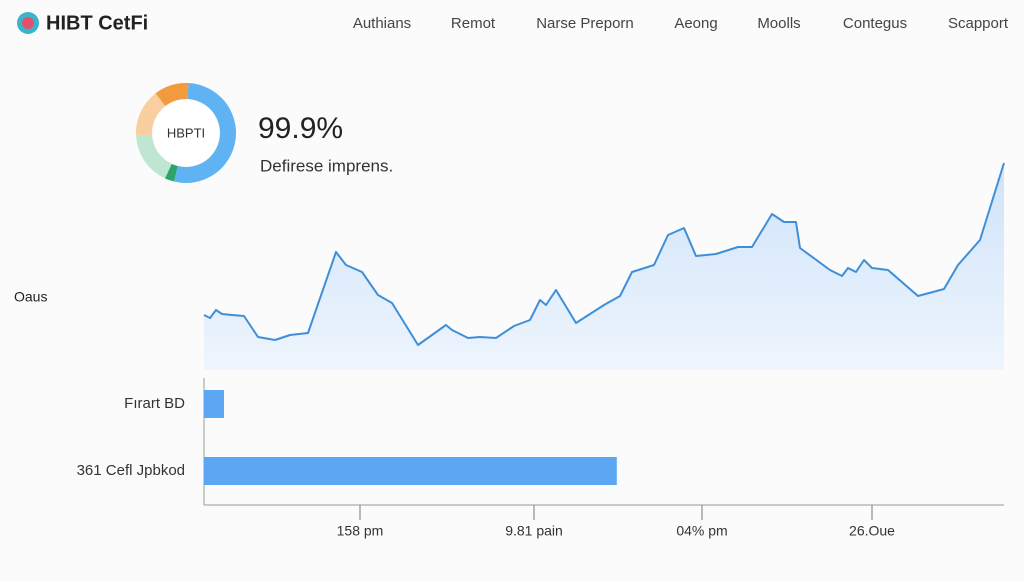 The image size is (1024, 581). What do you see at coordinates (300, 128) in the screenshot?
I see `headline: 99.9%` at bounding box center [300, 128].